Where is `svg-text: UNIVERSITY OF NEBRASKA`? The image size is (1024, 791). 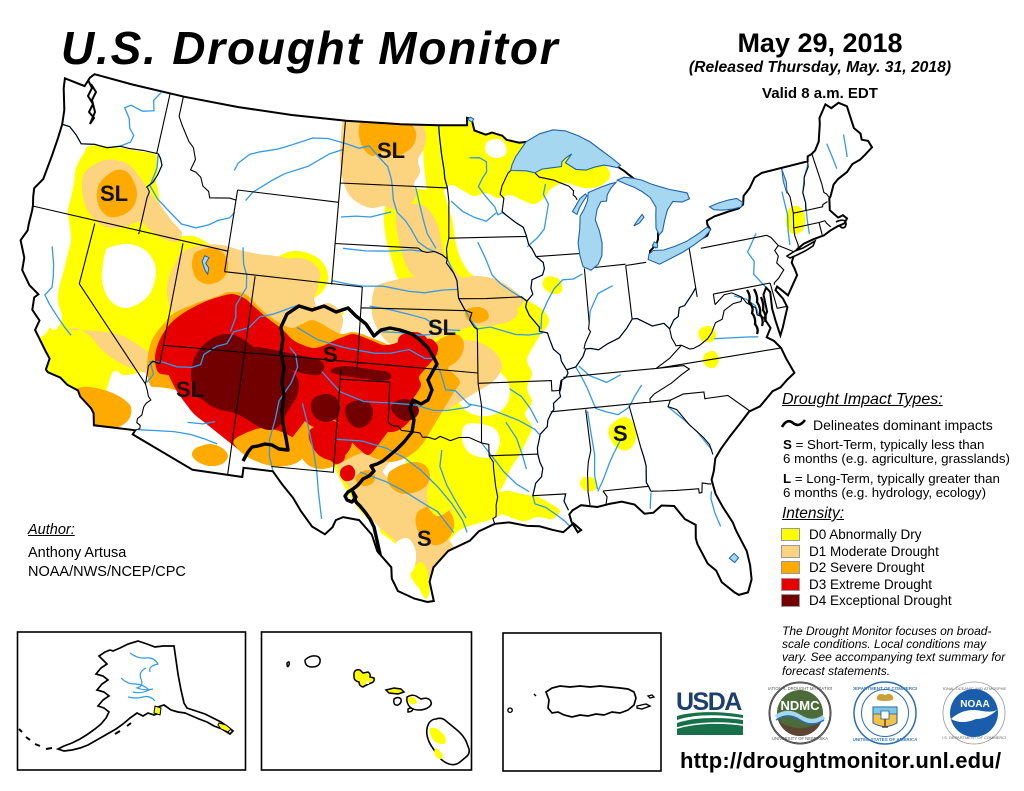 svg-text: UNIVERSITY OF NEBRASKA is located at coordinates (800, 738).